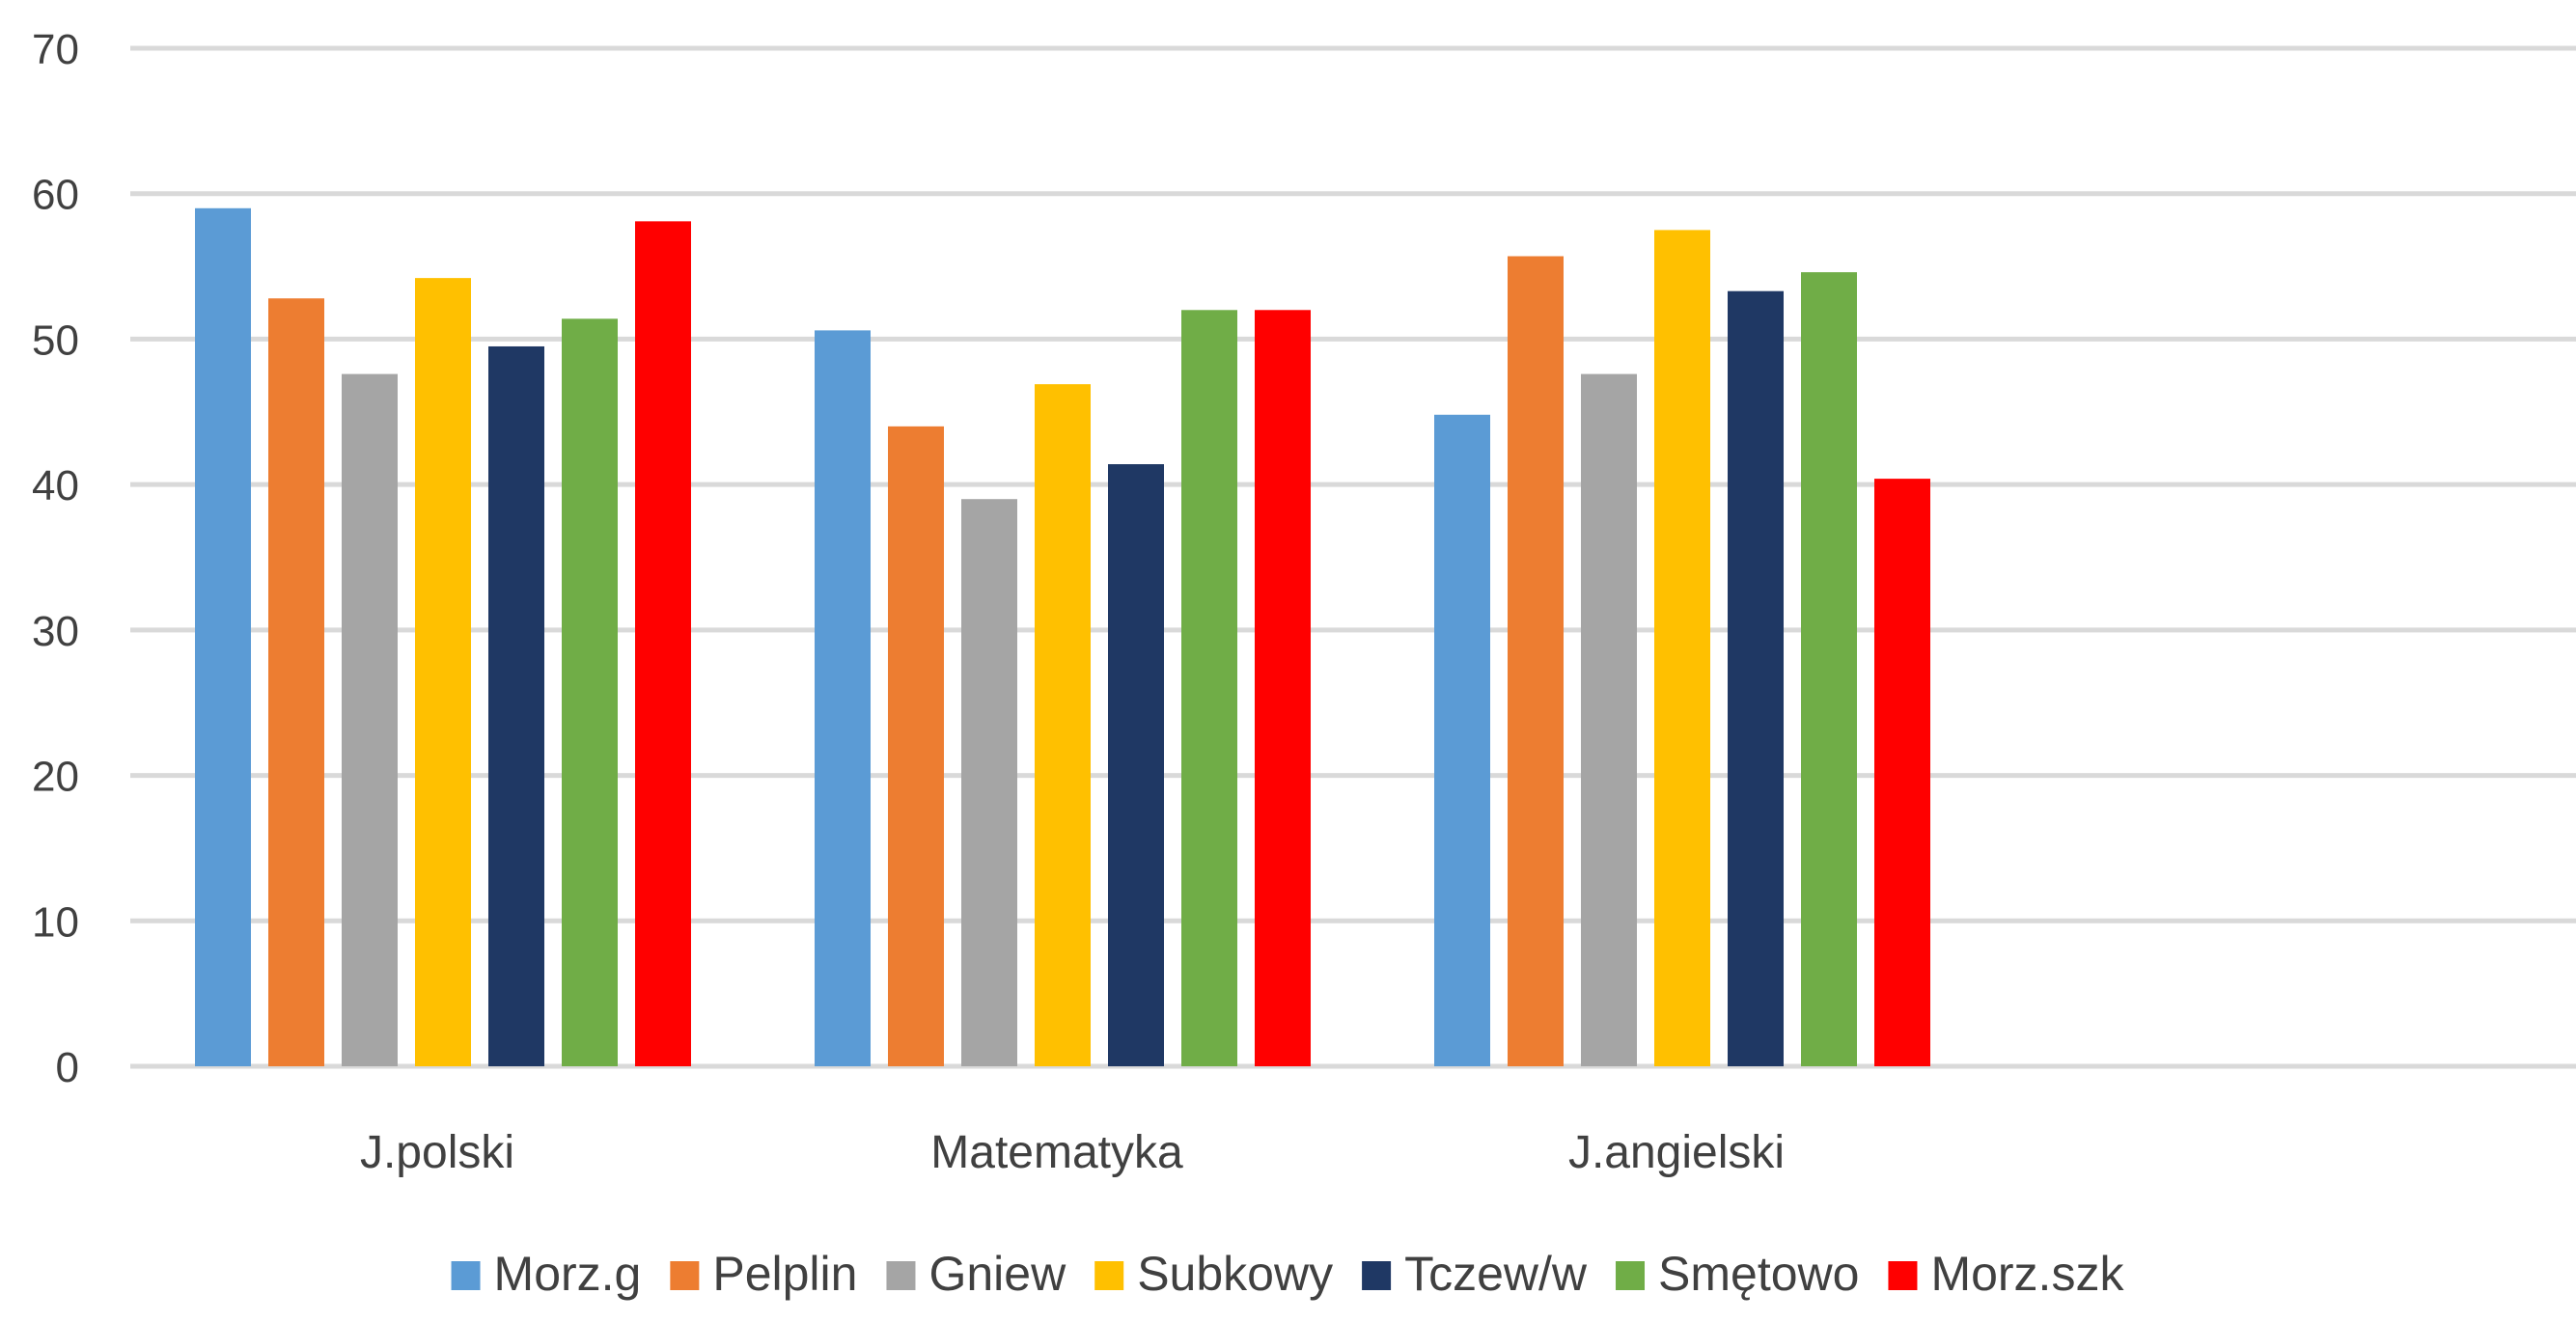 The height and width of the screenshot is (1322, 2576). What do you see at coordinates (370, 720) in the screenshot?
I see `bar-J.polski-Gniew` at bounding box center [370, 720].